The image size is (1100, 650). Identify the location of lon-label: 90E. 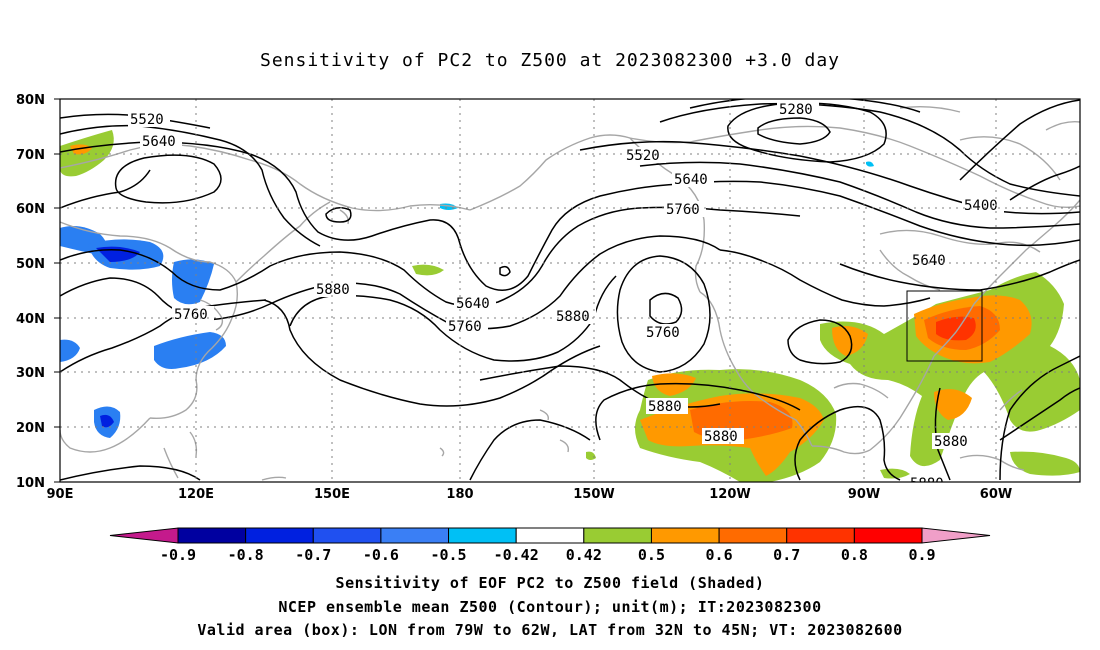
(60, 494).